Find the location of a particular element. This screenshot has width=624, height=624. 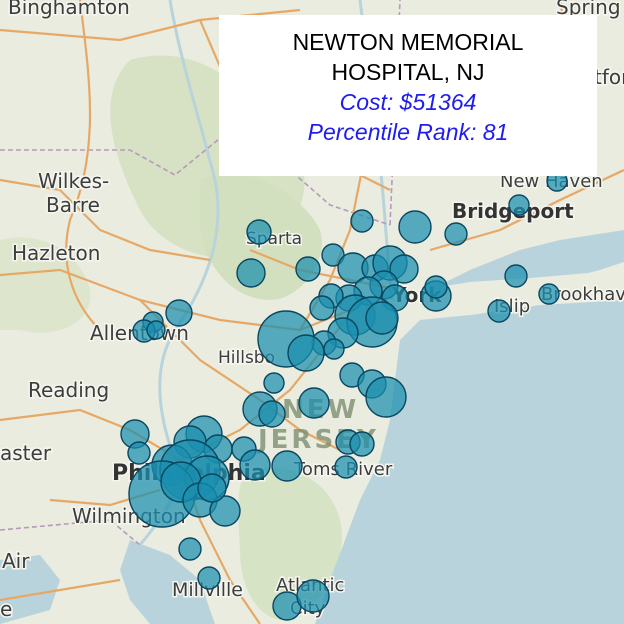

label-edge: e is located at coordinates (6, 609).